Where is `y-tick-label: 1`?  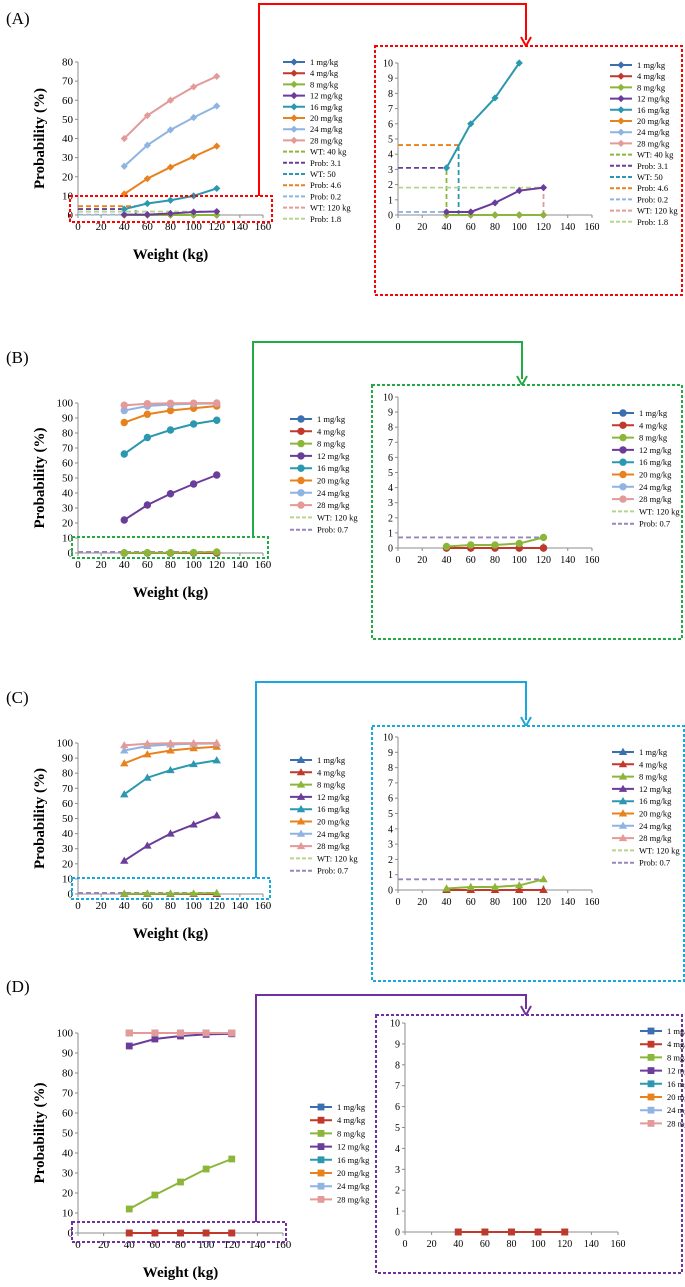 y-tick-label: 1 is located at coordinates (390, 533).